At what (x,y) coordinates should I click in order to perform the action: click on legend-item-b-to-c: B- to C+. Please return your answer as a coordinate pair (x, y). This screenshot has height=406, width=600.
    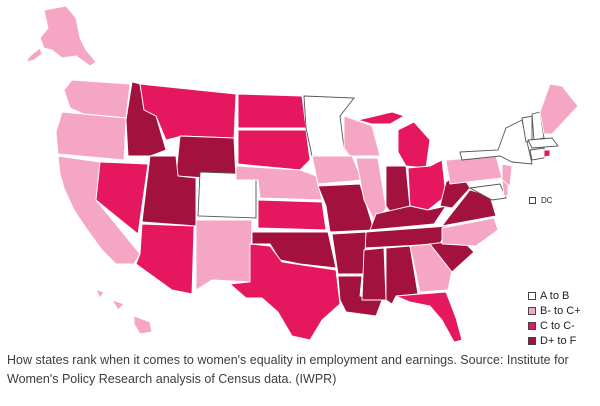
    Looking at the image, I should click on (554, 310).